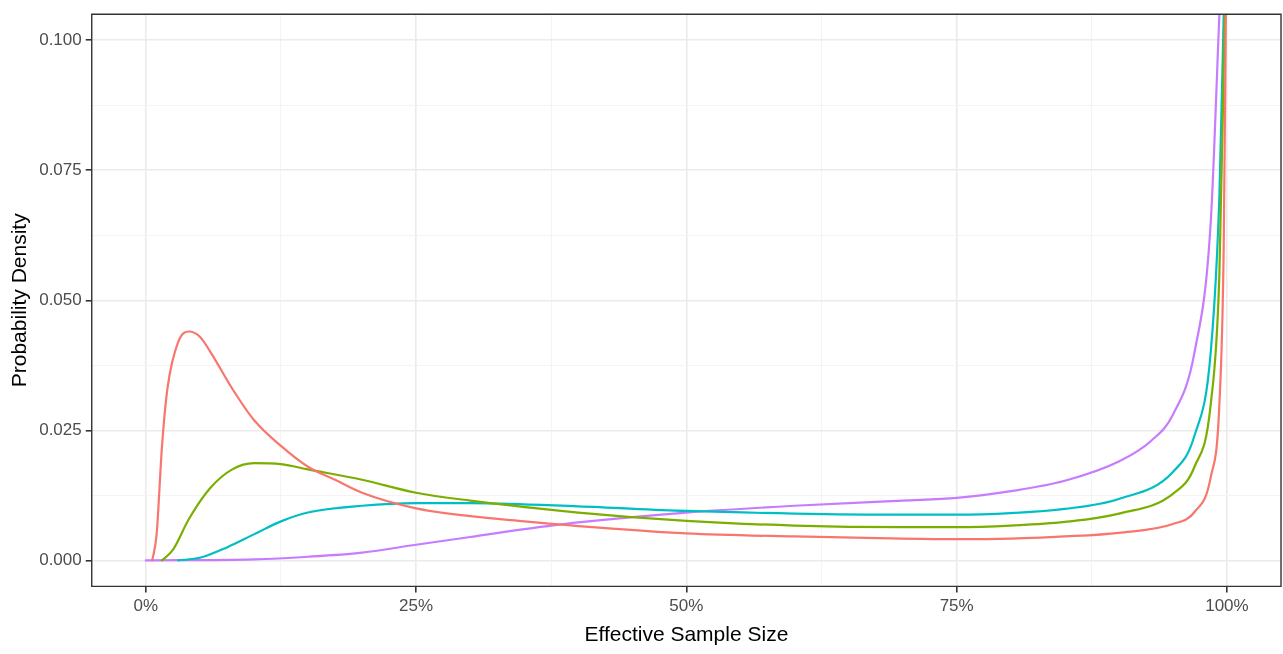 This screenshot has width=1283, height=654. I want to click on x-tick-label: 25%, so click(416, 606).